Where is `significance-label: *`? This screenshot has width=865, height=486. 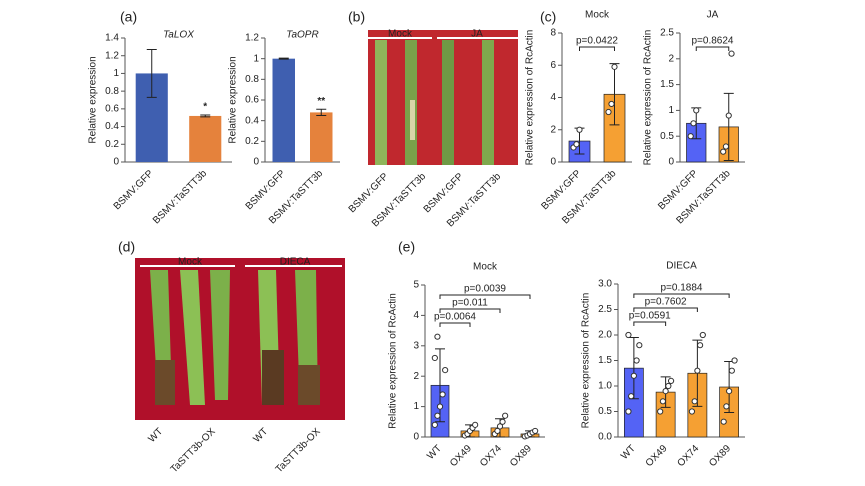 significance-label: * is located at coordinates (205, 107).